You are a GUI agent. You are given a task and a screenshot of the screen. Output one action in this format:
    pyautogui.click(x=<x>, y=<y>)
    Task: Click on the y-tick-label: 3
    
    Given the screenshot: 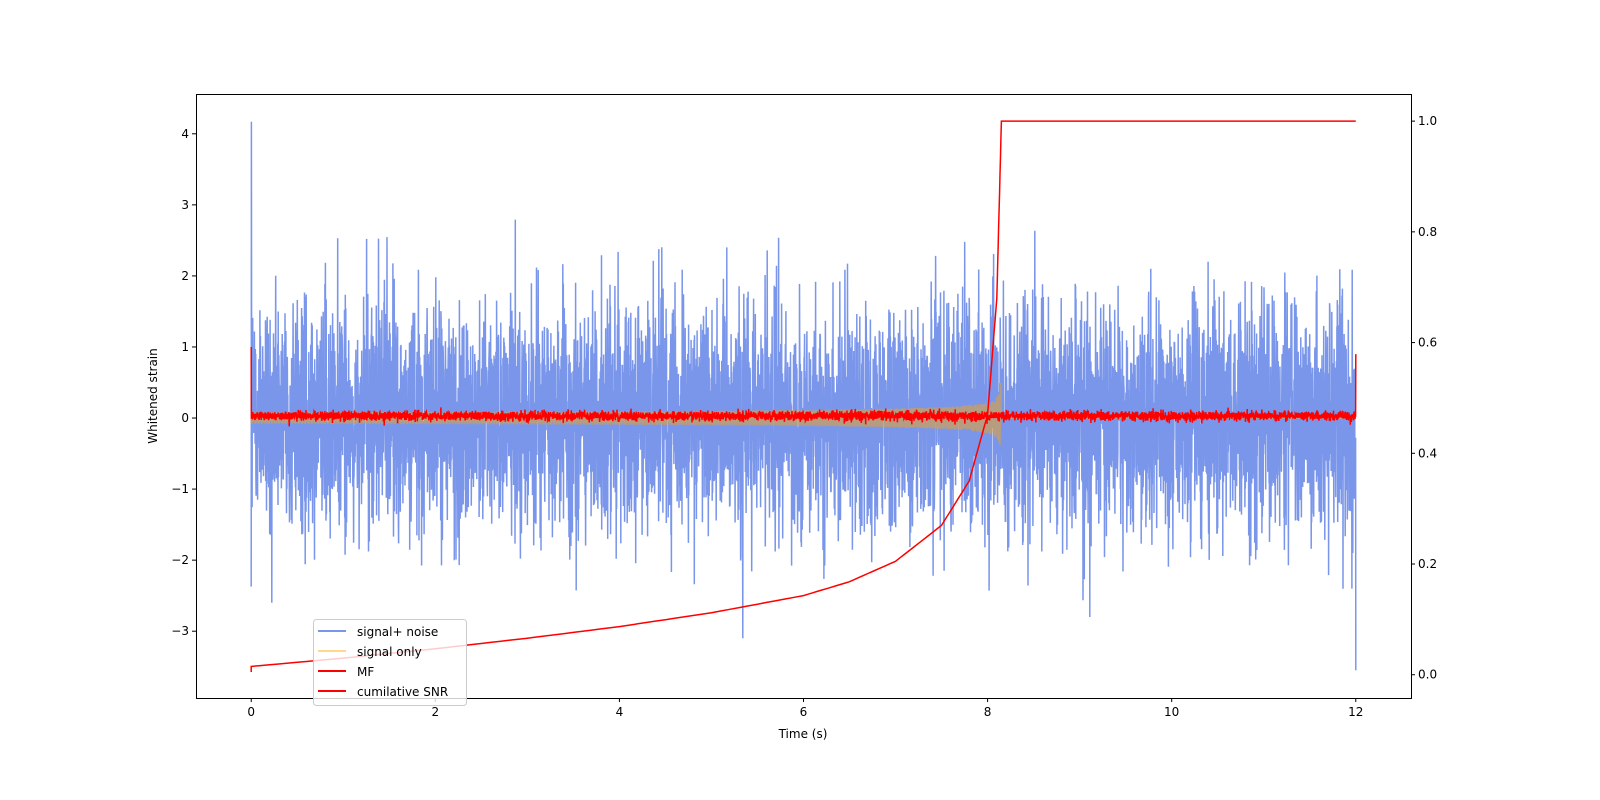 What is the action you would take?
    pyautogui.click(x=185, y=205)
    